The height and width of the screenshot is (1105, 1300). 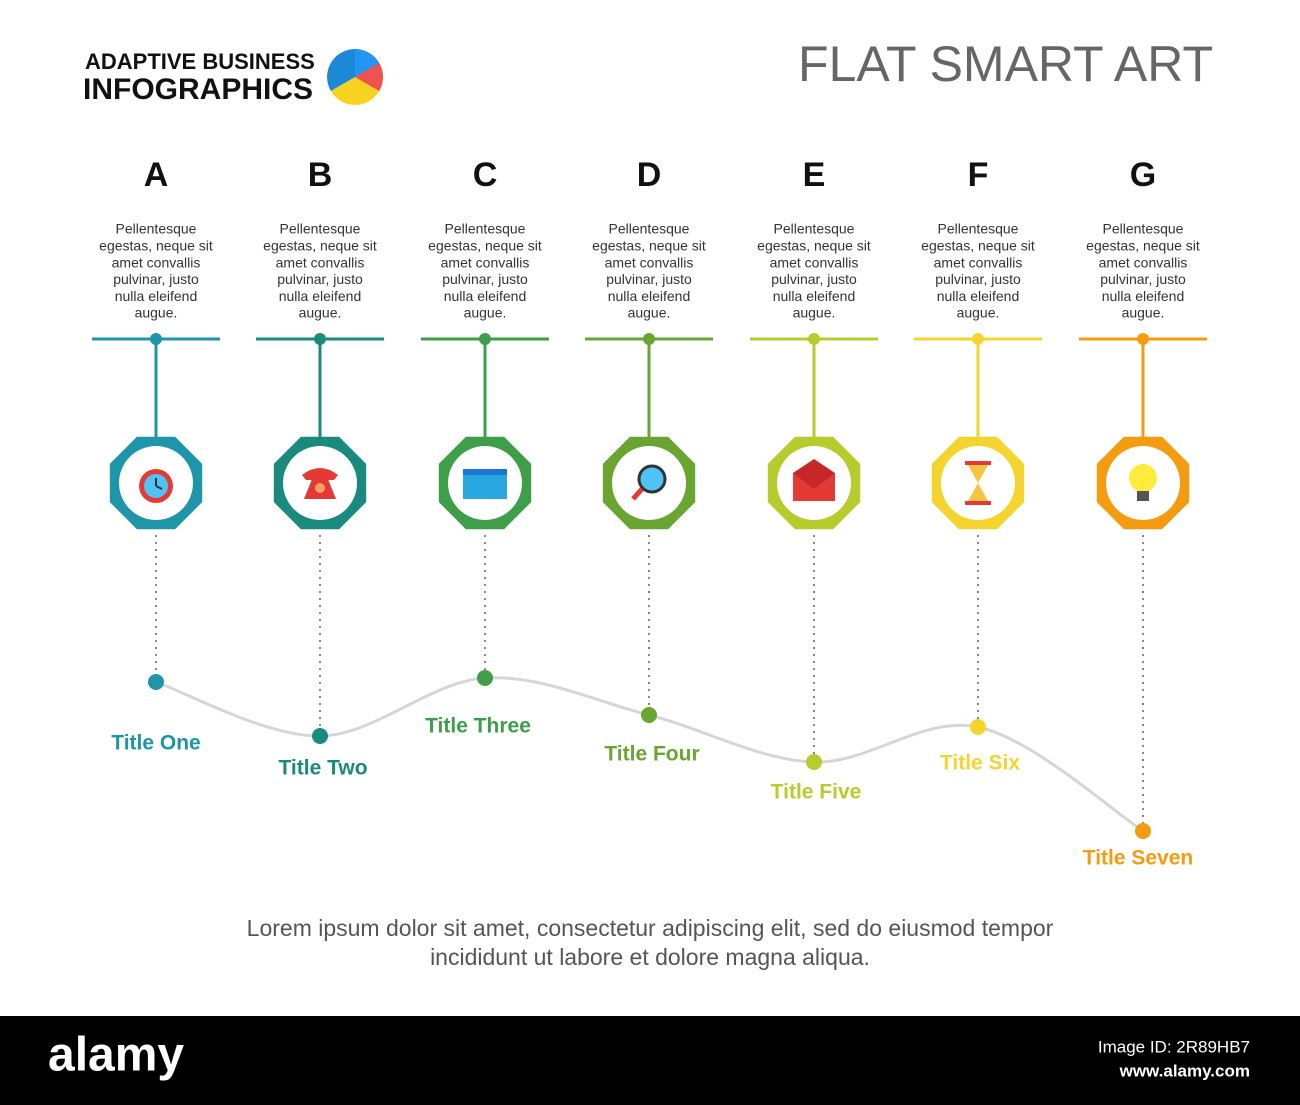 What do you see at coordinates (198, 89) in the screenshot?
I see `brand-line2: INFOGRAPHICS` at bounding box center [198, 89].